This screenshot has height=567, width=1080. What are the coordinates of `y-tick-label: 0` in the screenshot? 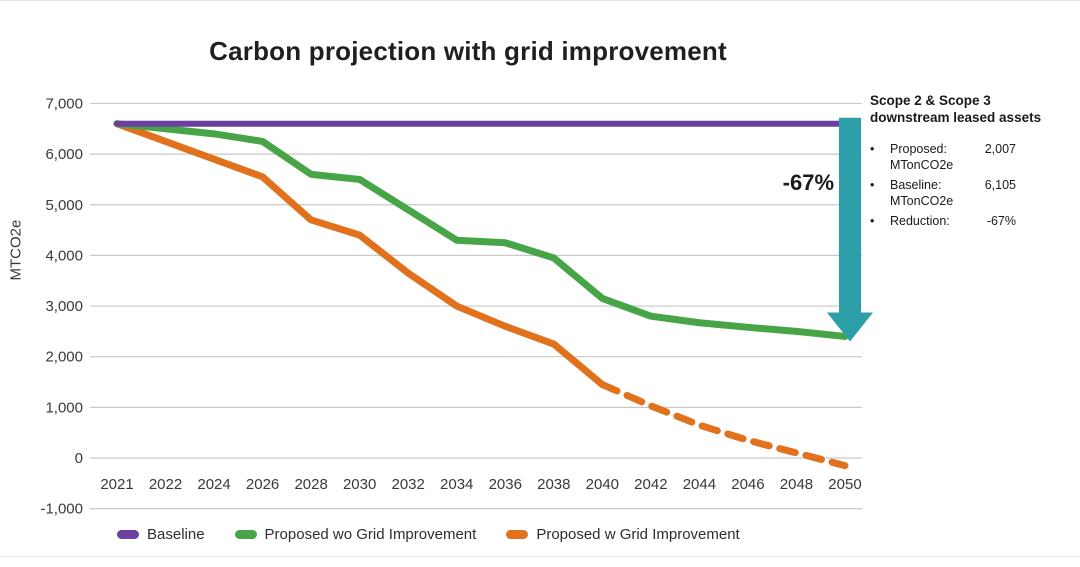 It's located at (79, 458).